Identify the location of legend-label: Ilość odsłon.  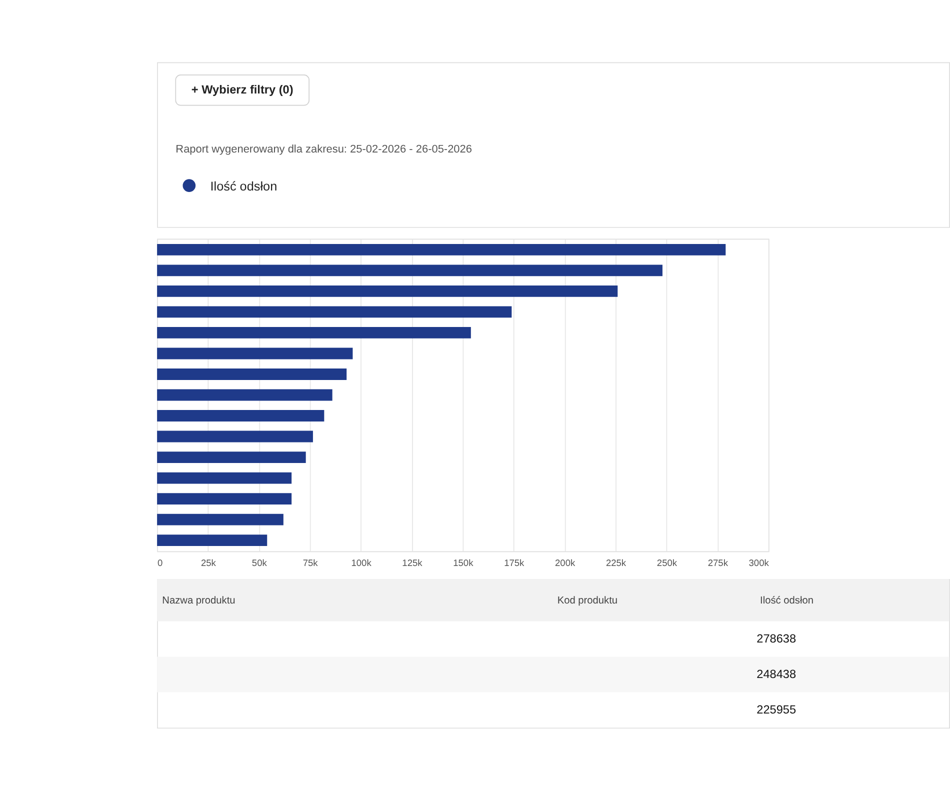
(244, 187).